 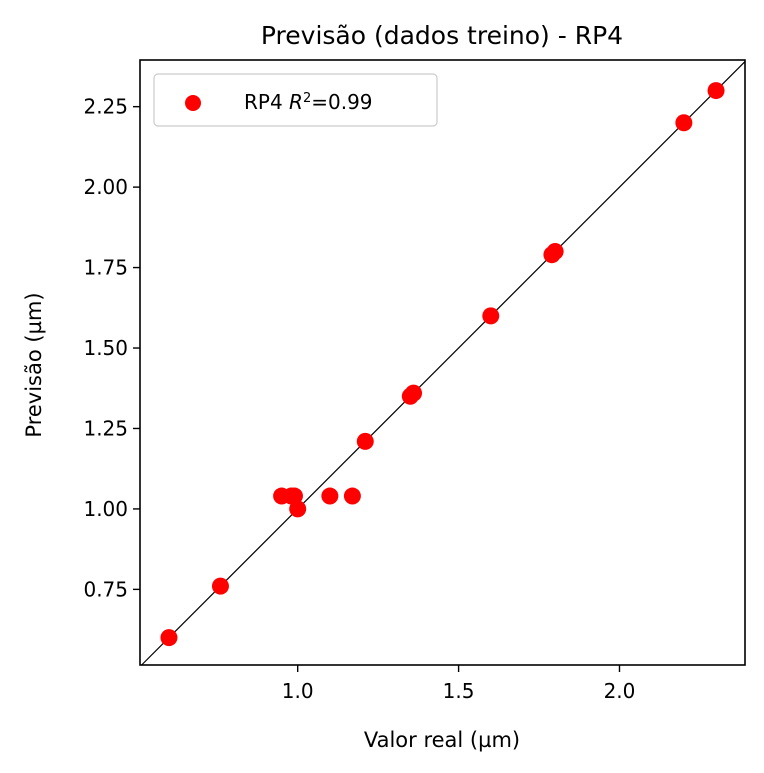 What do you see at coordinates (34, 364) in the screenshot?
I see `y-axis-title: Previsão (µm)` at bounding box center [34, 364].